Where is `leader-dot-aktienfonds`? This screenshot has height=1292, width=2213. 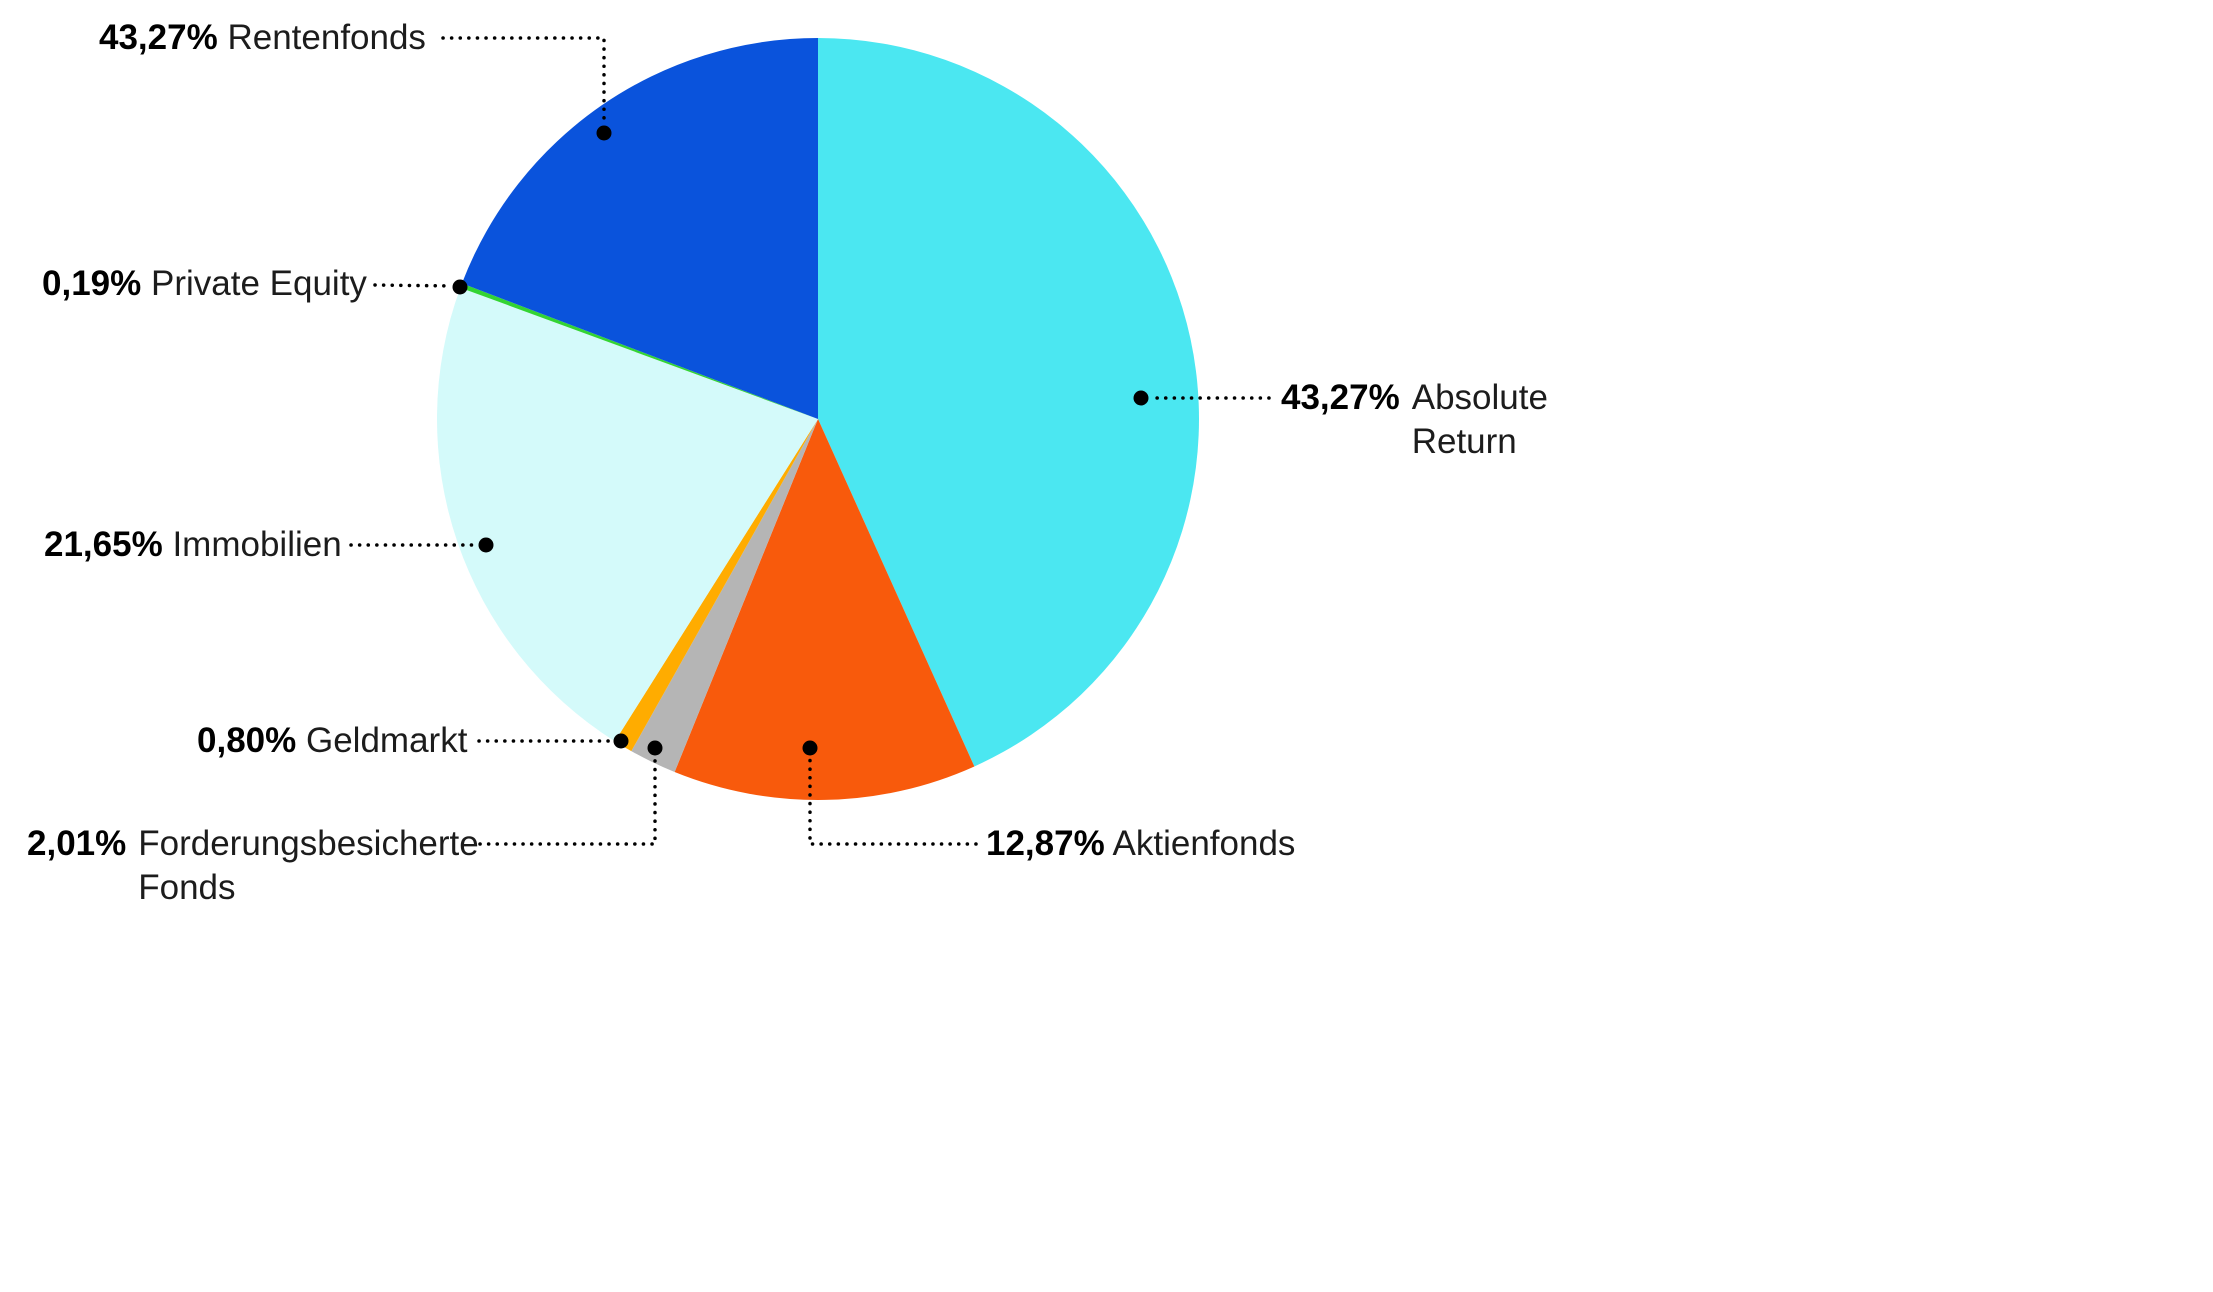 leader-dot-aktienfonds is located at coordinates (810, 748).